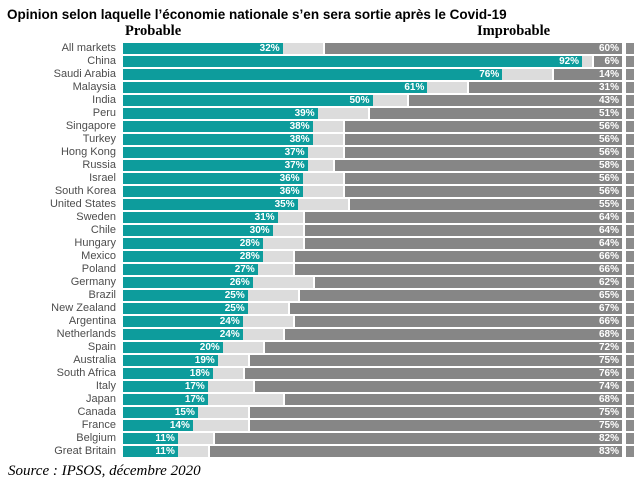 The height and width of the screenshot is (493, 636). I want to click on probable-value-label: 27%, so click(244, 269).